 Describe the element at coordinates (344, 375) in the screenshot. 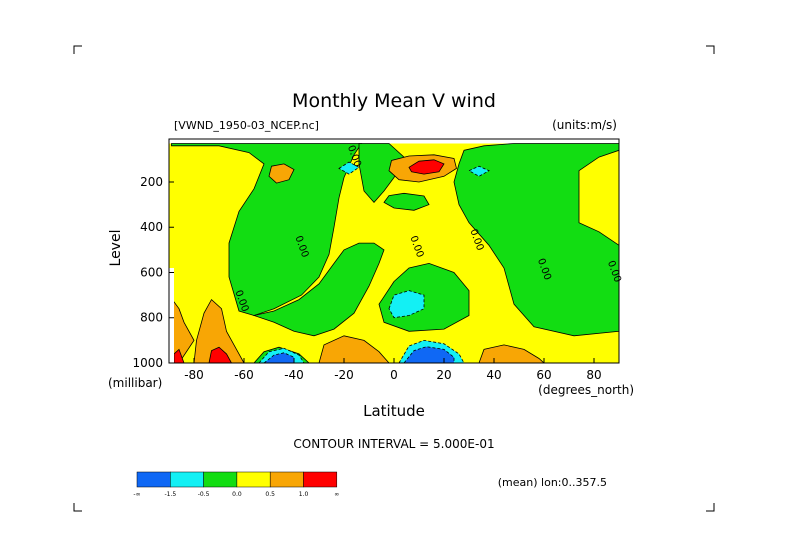

I see `x-tick-label-3: -20` at that location.